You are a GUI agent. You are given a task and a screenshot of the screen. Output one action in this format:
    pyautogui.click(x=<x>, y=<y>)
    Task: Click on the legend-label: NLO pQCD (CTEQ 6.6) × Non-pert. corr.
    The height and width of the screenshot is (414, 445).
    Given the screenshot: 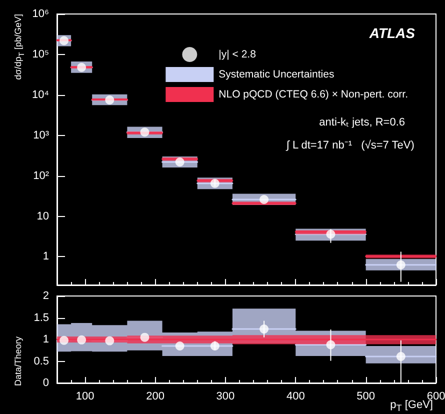 What is the action you would take?
    pyautogui.click(x=313, y=94)
    